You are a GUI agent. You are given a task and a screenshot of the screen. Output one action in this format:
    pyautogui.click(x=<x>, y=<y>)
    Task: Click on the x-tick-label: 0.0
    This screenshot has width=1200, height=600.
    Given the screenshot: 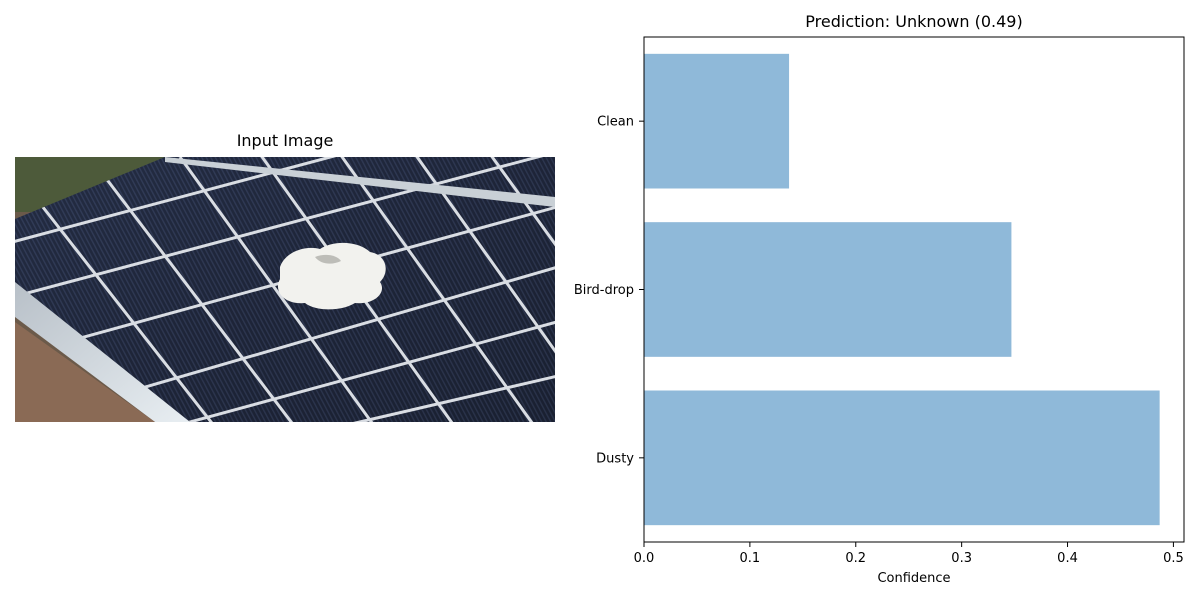 What is the action you would take?
    pyautogui.click(x=644, y=558)
    